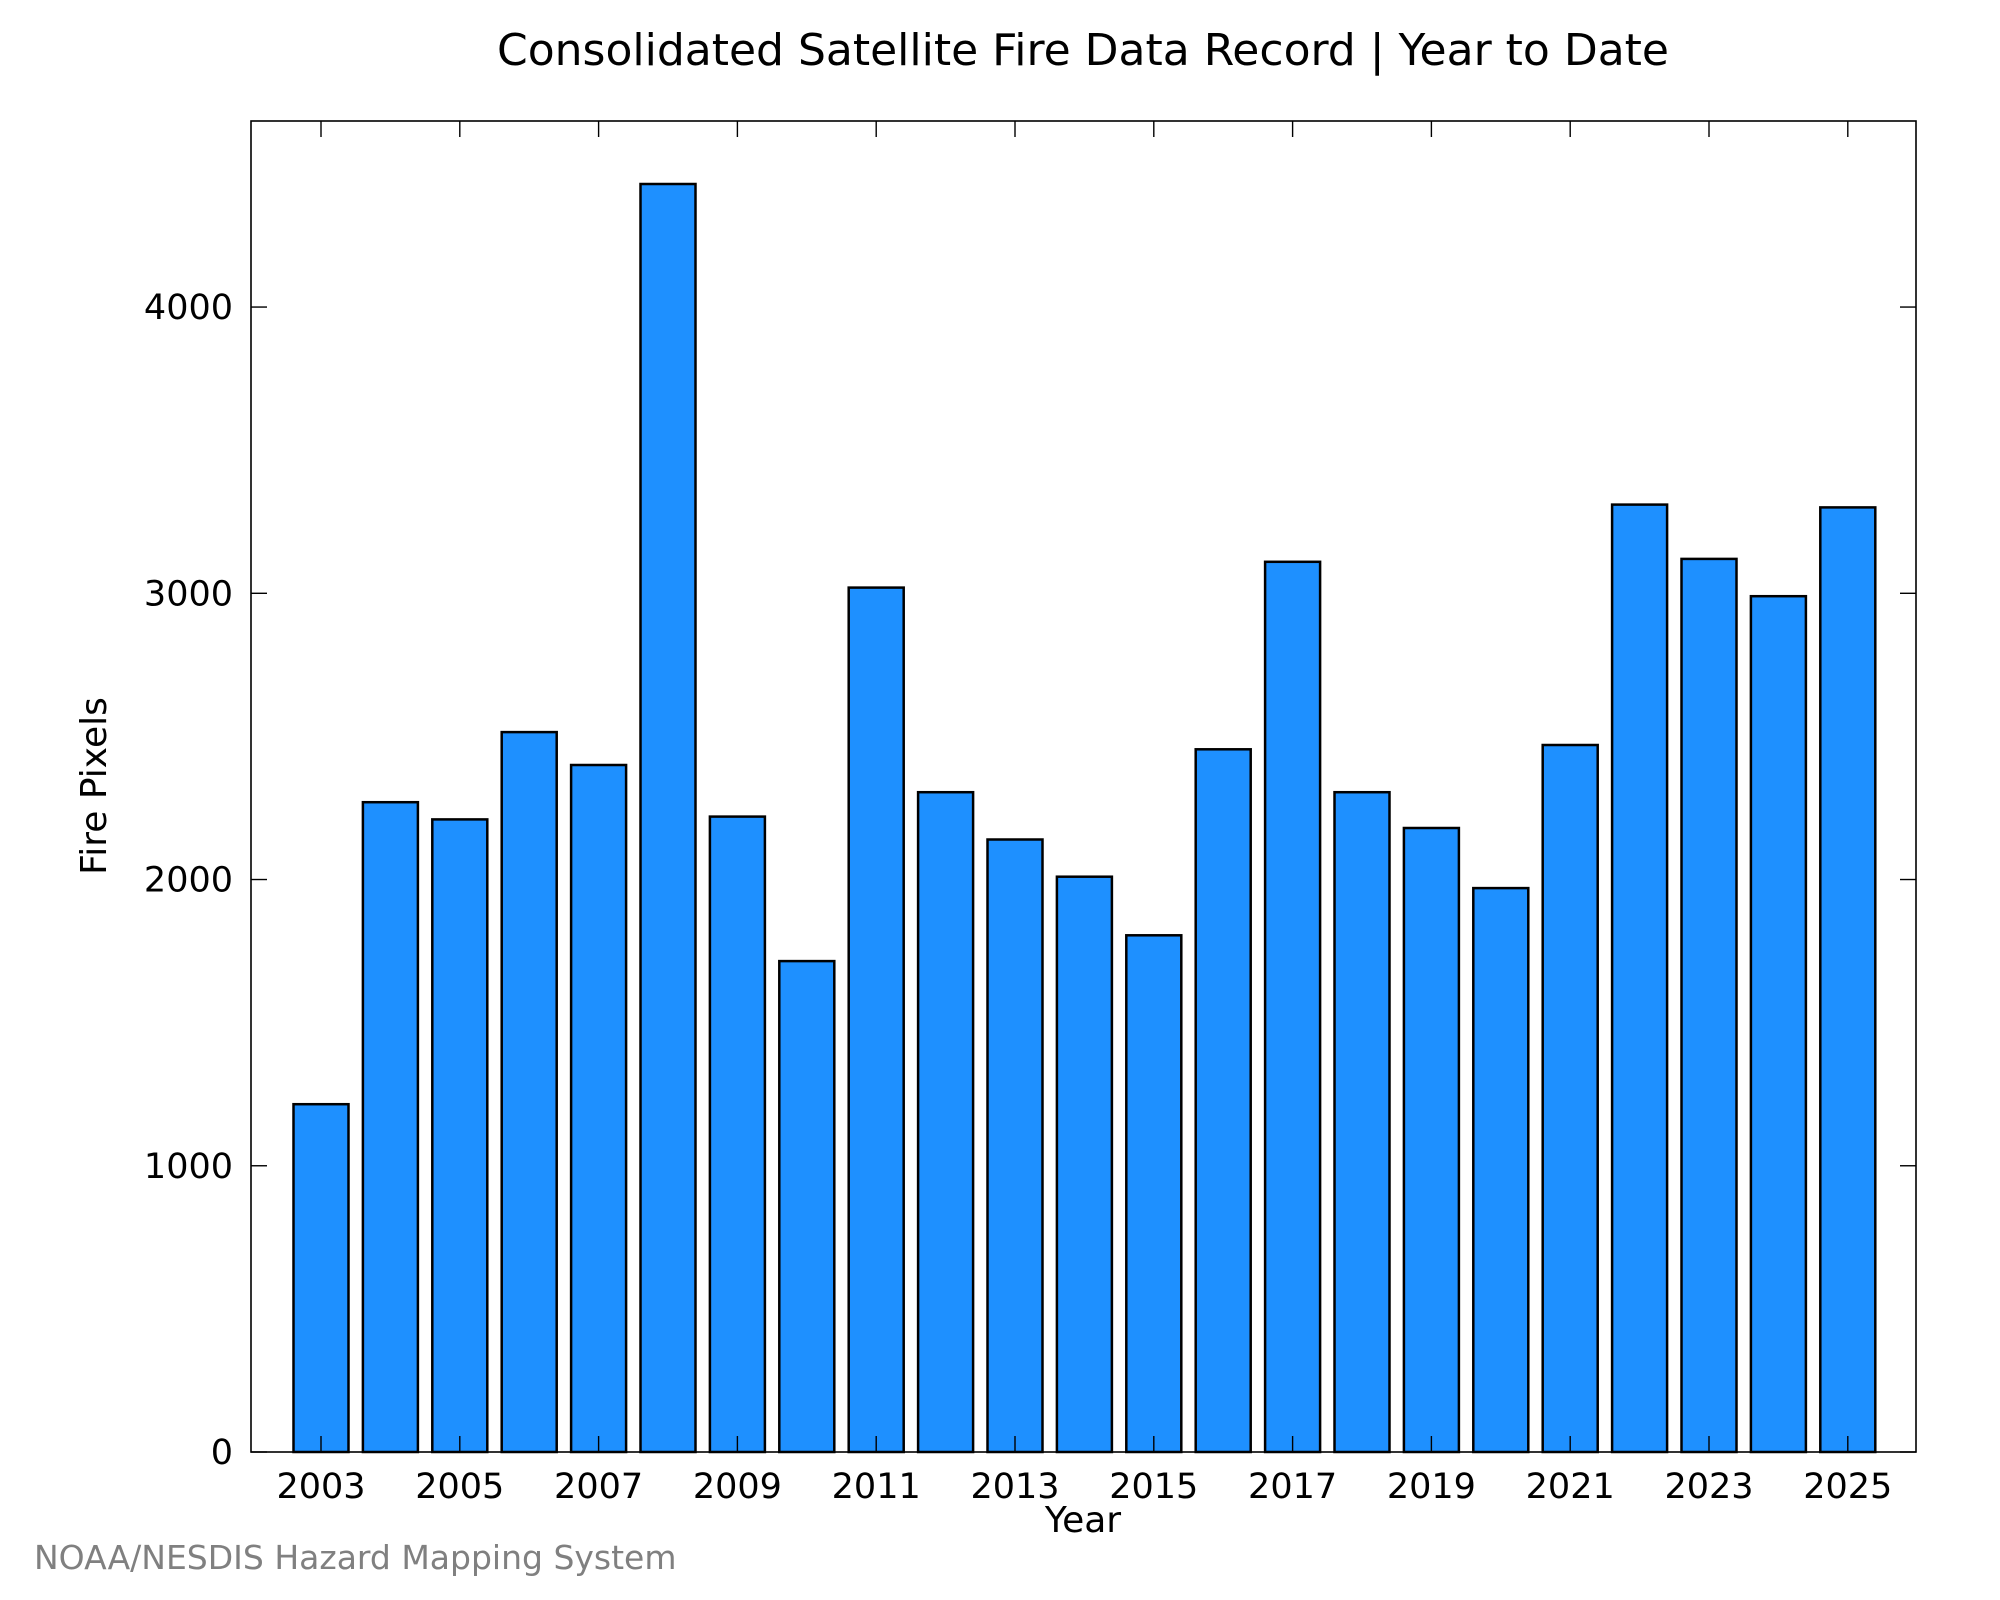 The width and height of the screenshot is (2000, 1600). I want to click on x-tick-label-2019: 2019, so click(1431, 1487).